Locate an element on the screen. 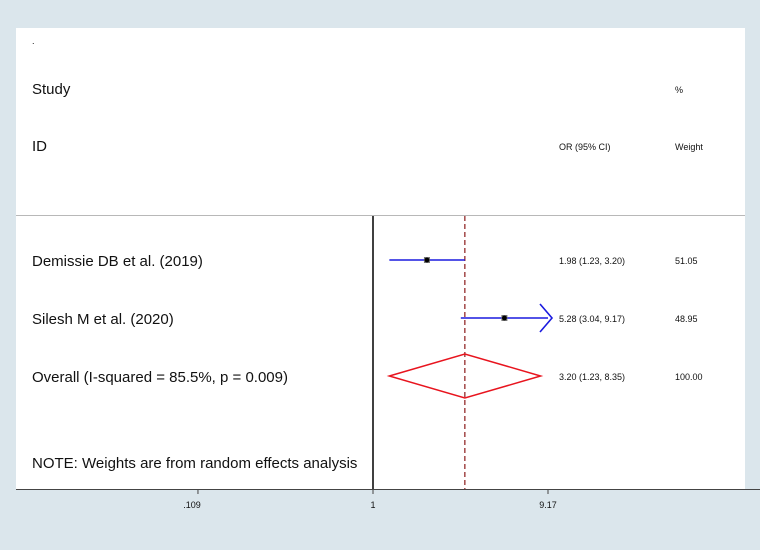  id-header: ID is located at coordinates (39, 146).